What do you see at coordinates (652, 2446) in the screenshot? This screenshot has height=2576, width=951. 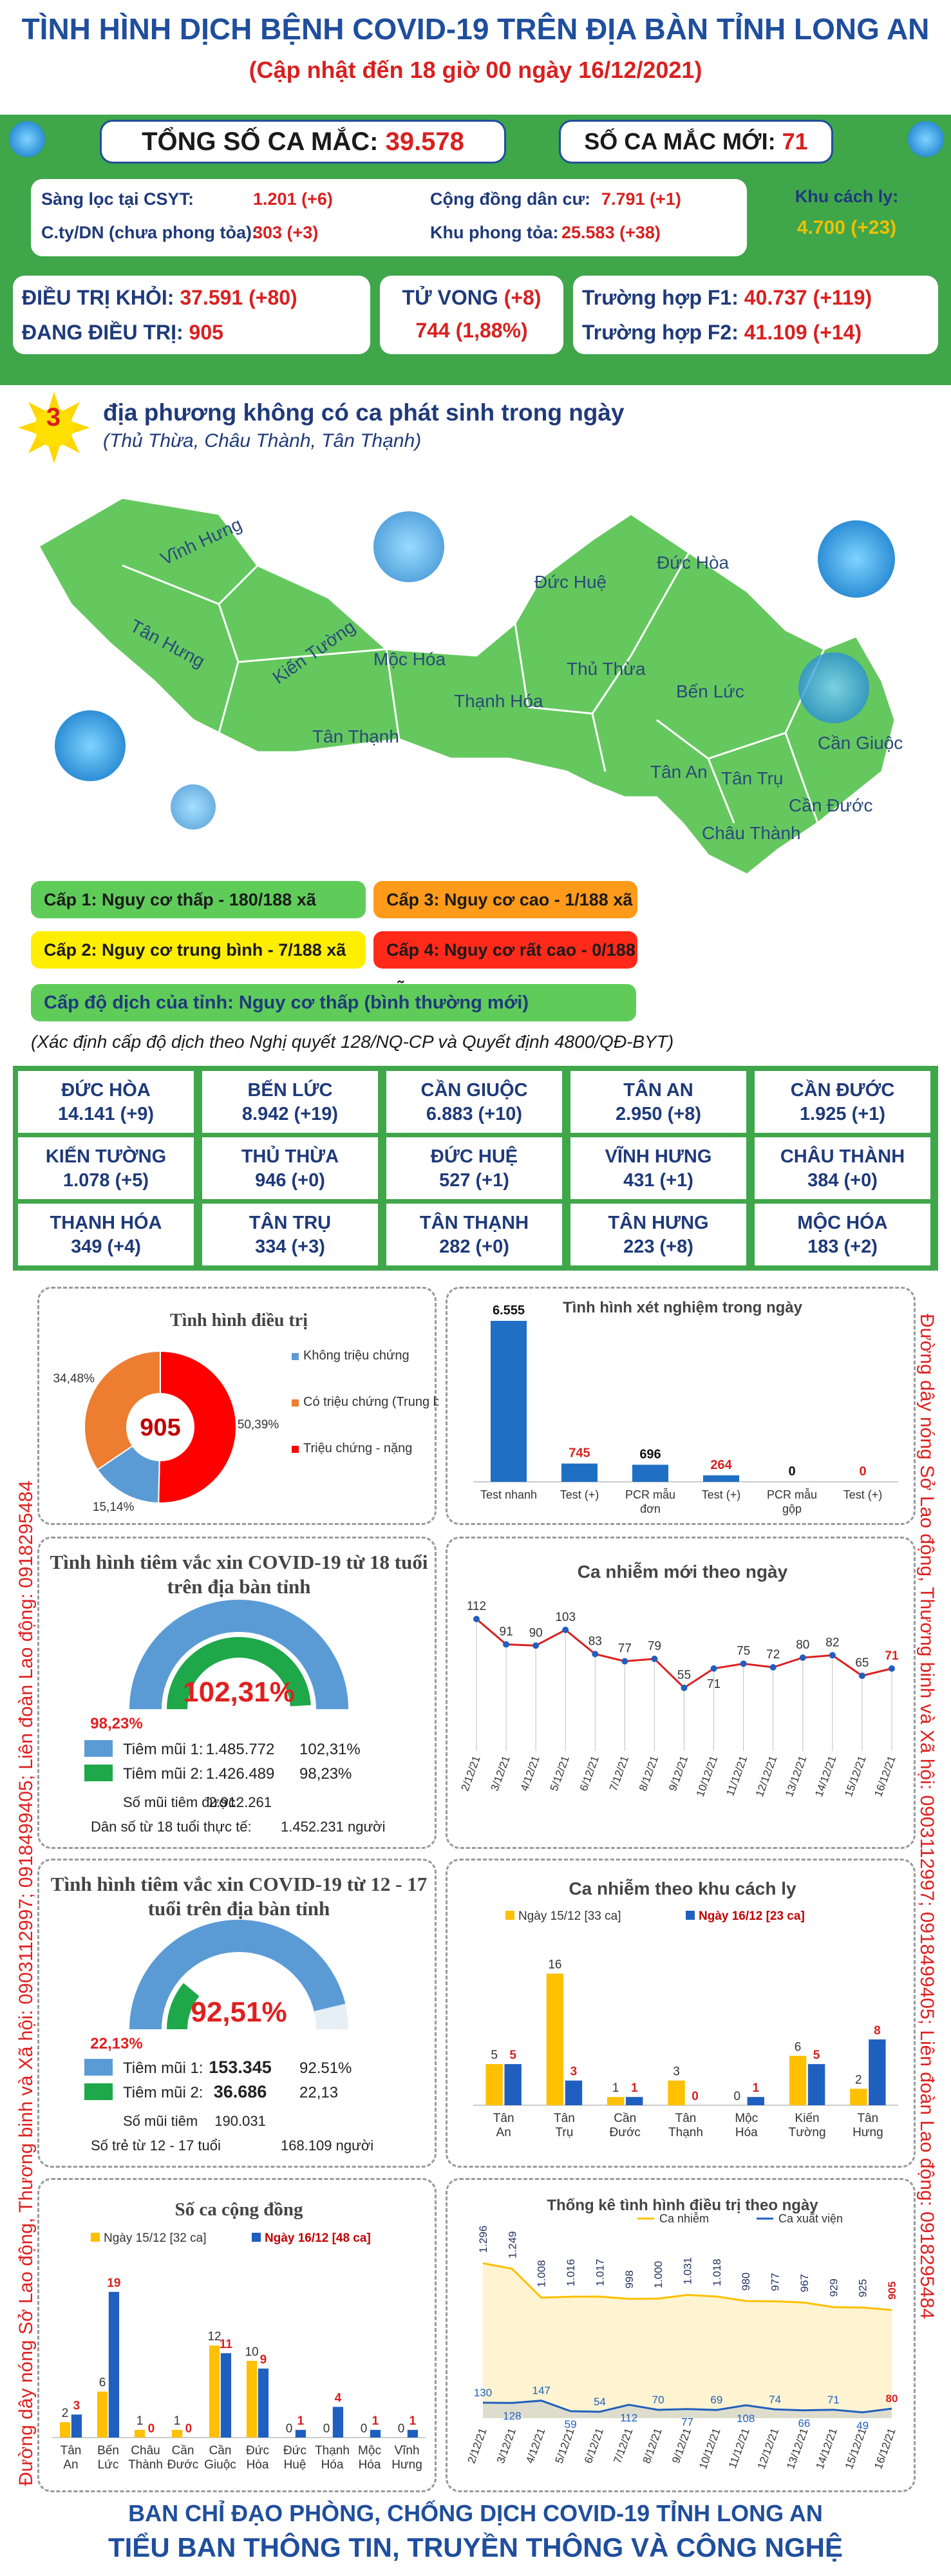 I see `x-tick-label: 8/12/21` at bounding box center [652, 2446].